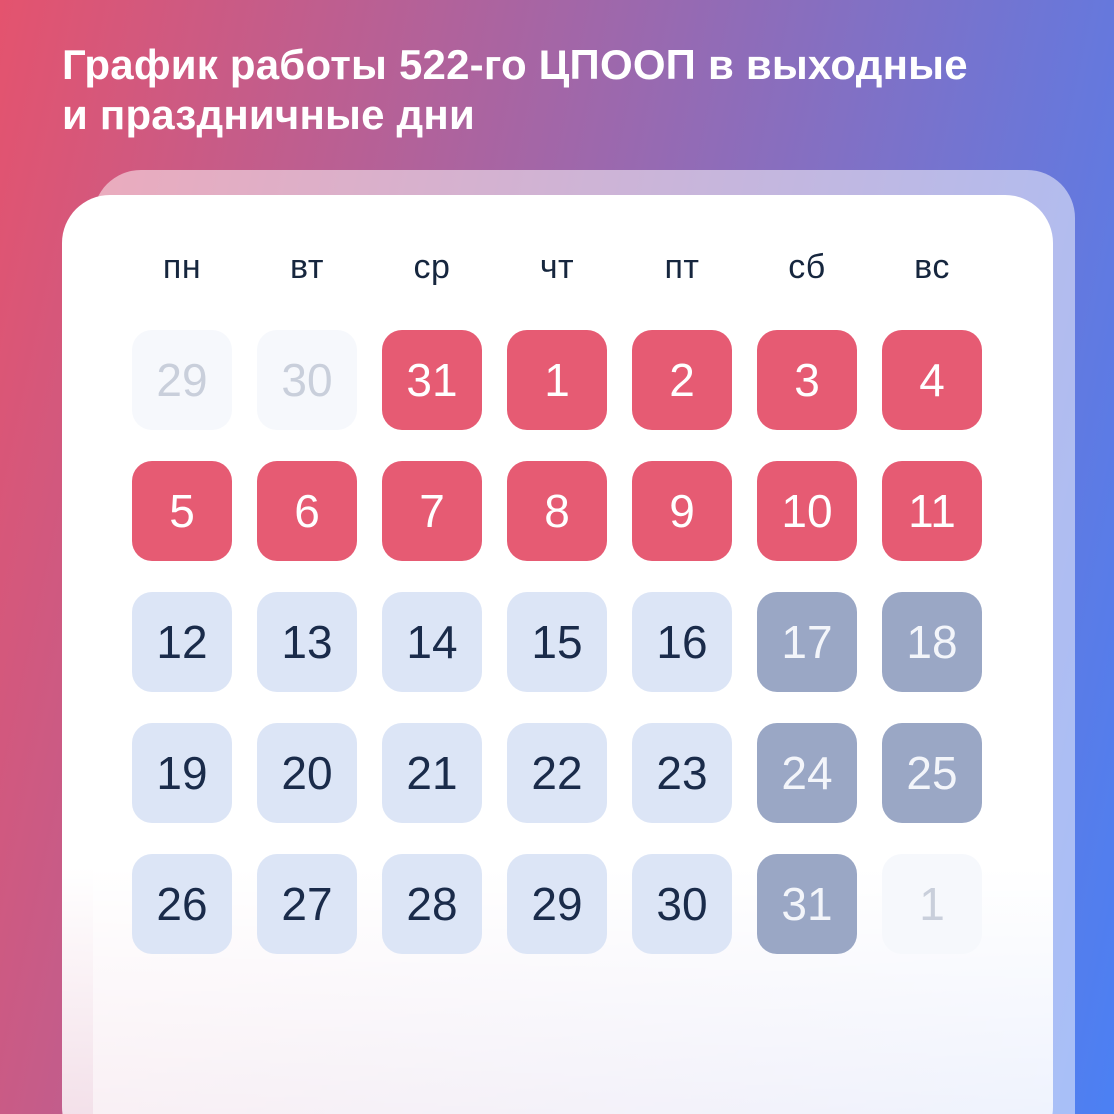  What do you see at coordinates (932, 642) in the screenshot?
I see `day-cell-2-6: 18` at bounding box center [932, 642].